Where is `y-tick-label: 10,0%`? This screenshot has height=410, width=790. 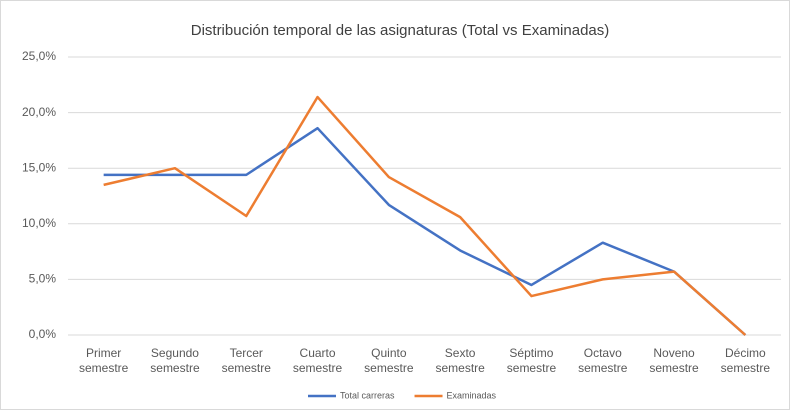 y-tick-label: 10,0% is located at coordinates (39, 223).